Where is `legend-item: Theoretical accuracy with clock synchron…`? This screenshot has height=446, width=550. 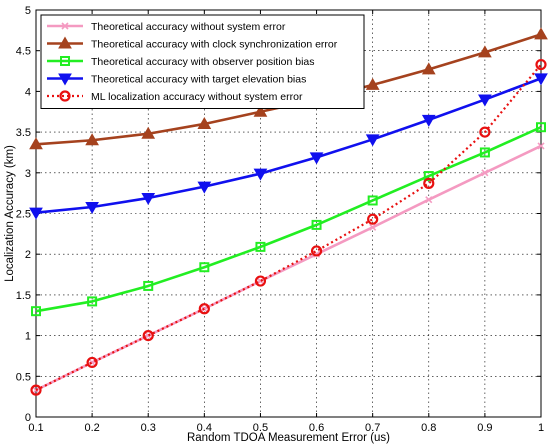
legend-item: Theoretical accuracy with clock synchron… is located at coordinates (192, 43).